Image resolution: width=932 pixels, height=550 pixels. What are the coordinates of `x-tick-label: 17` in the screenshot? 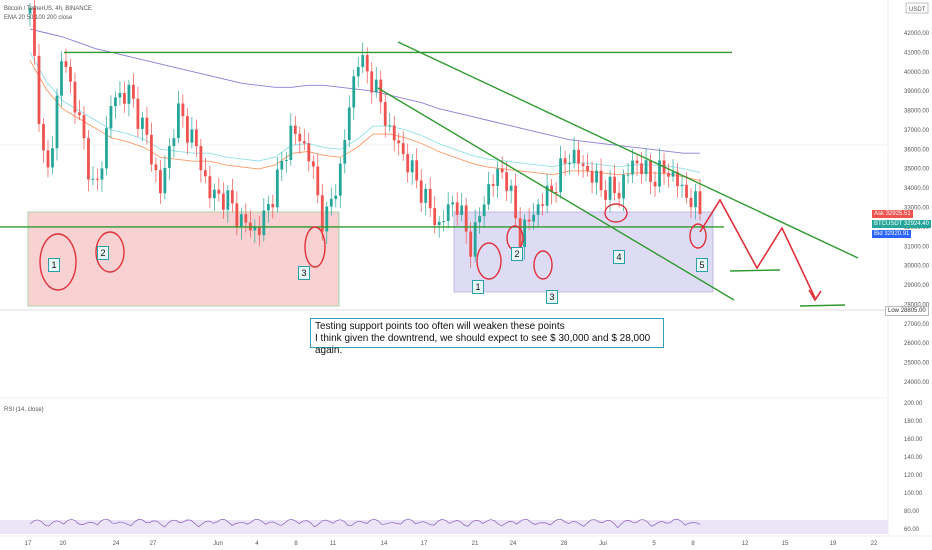 It's located at (28, 544).